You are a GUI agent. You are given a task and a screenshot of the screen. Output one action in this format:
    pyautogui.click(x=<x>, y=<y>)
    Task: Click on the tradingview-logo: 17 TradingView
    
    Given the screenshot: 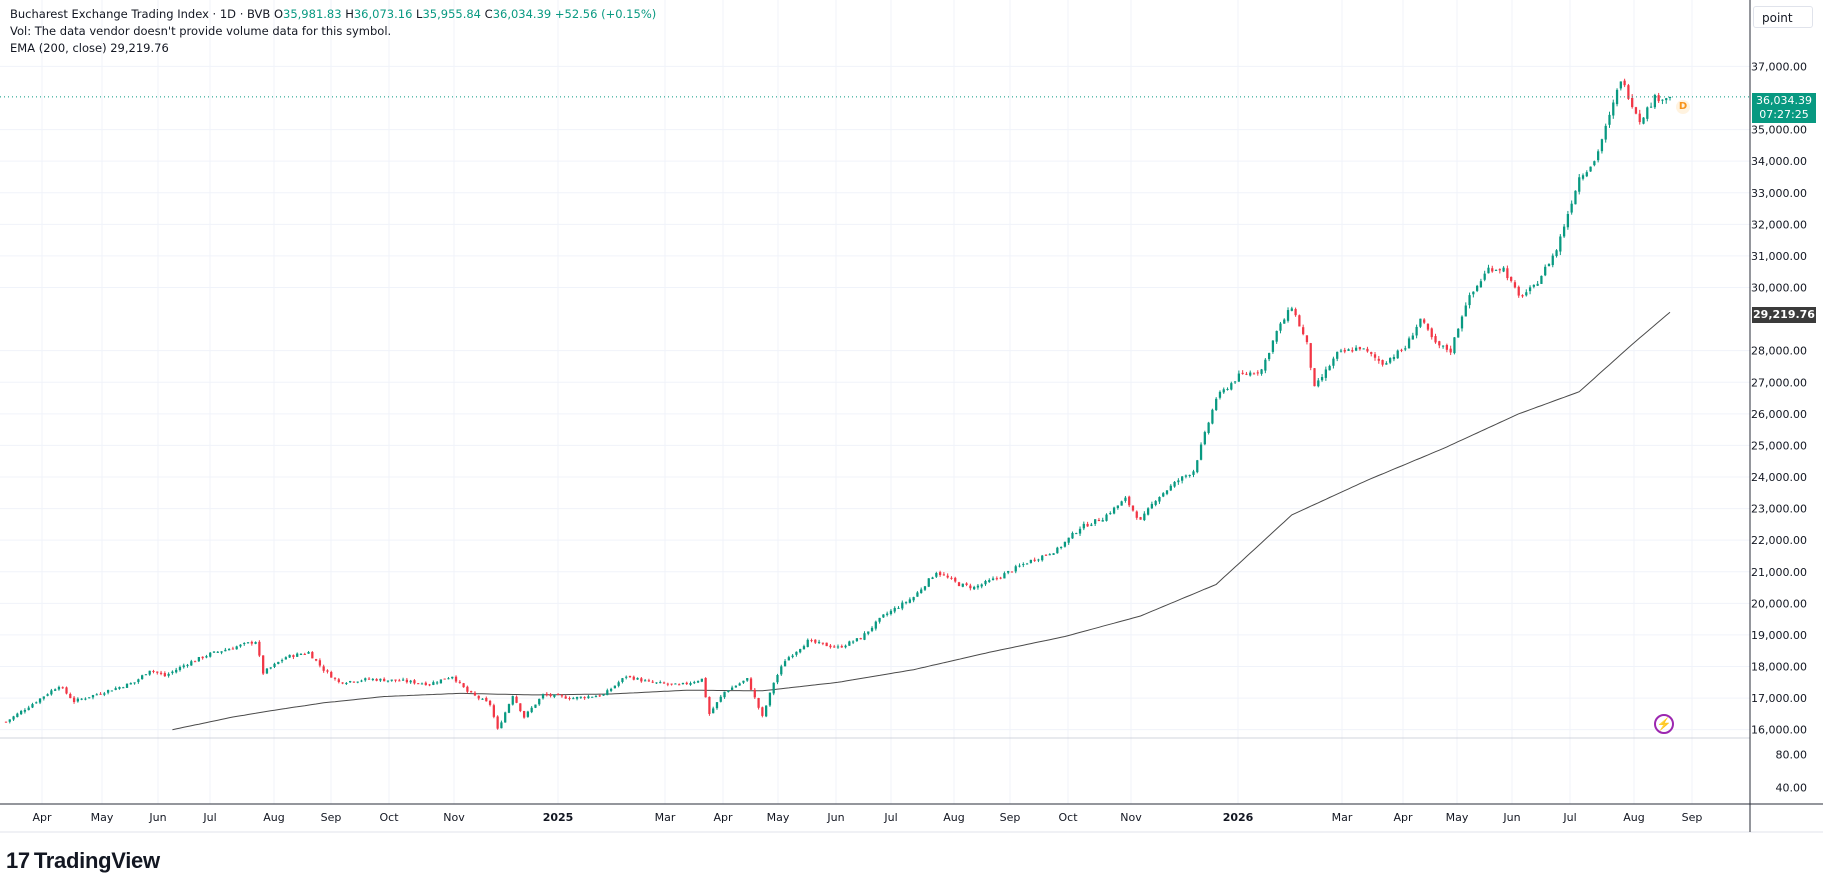 What is the action you would take?
    pyautogui.click(x=83, y=861)
    